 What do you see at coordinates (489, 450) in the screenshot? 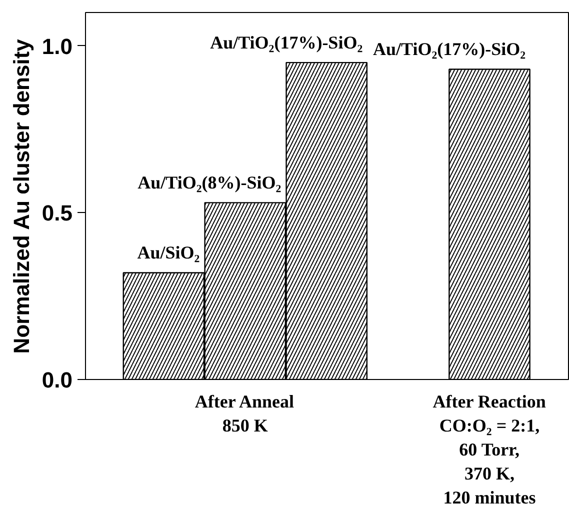
I see `x-tick-label: After Reaction CO:O₂ = 2:1, 60 Torr, 370 K, 120 minutes` at bounding box center [489, 450].